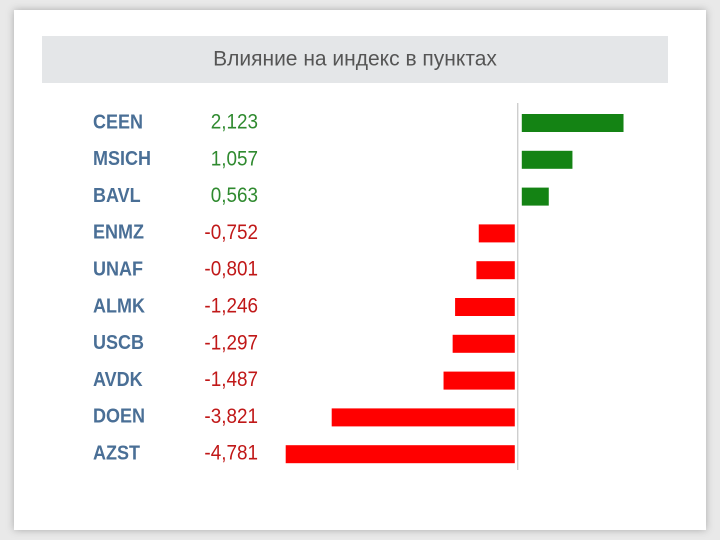 This screenshot has height=540, width=720. What do you see at coordinates (231, 306) in the screenshot?
I see `value-label: -1,246` at bounding box center [231, 306].